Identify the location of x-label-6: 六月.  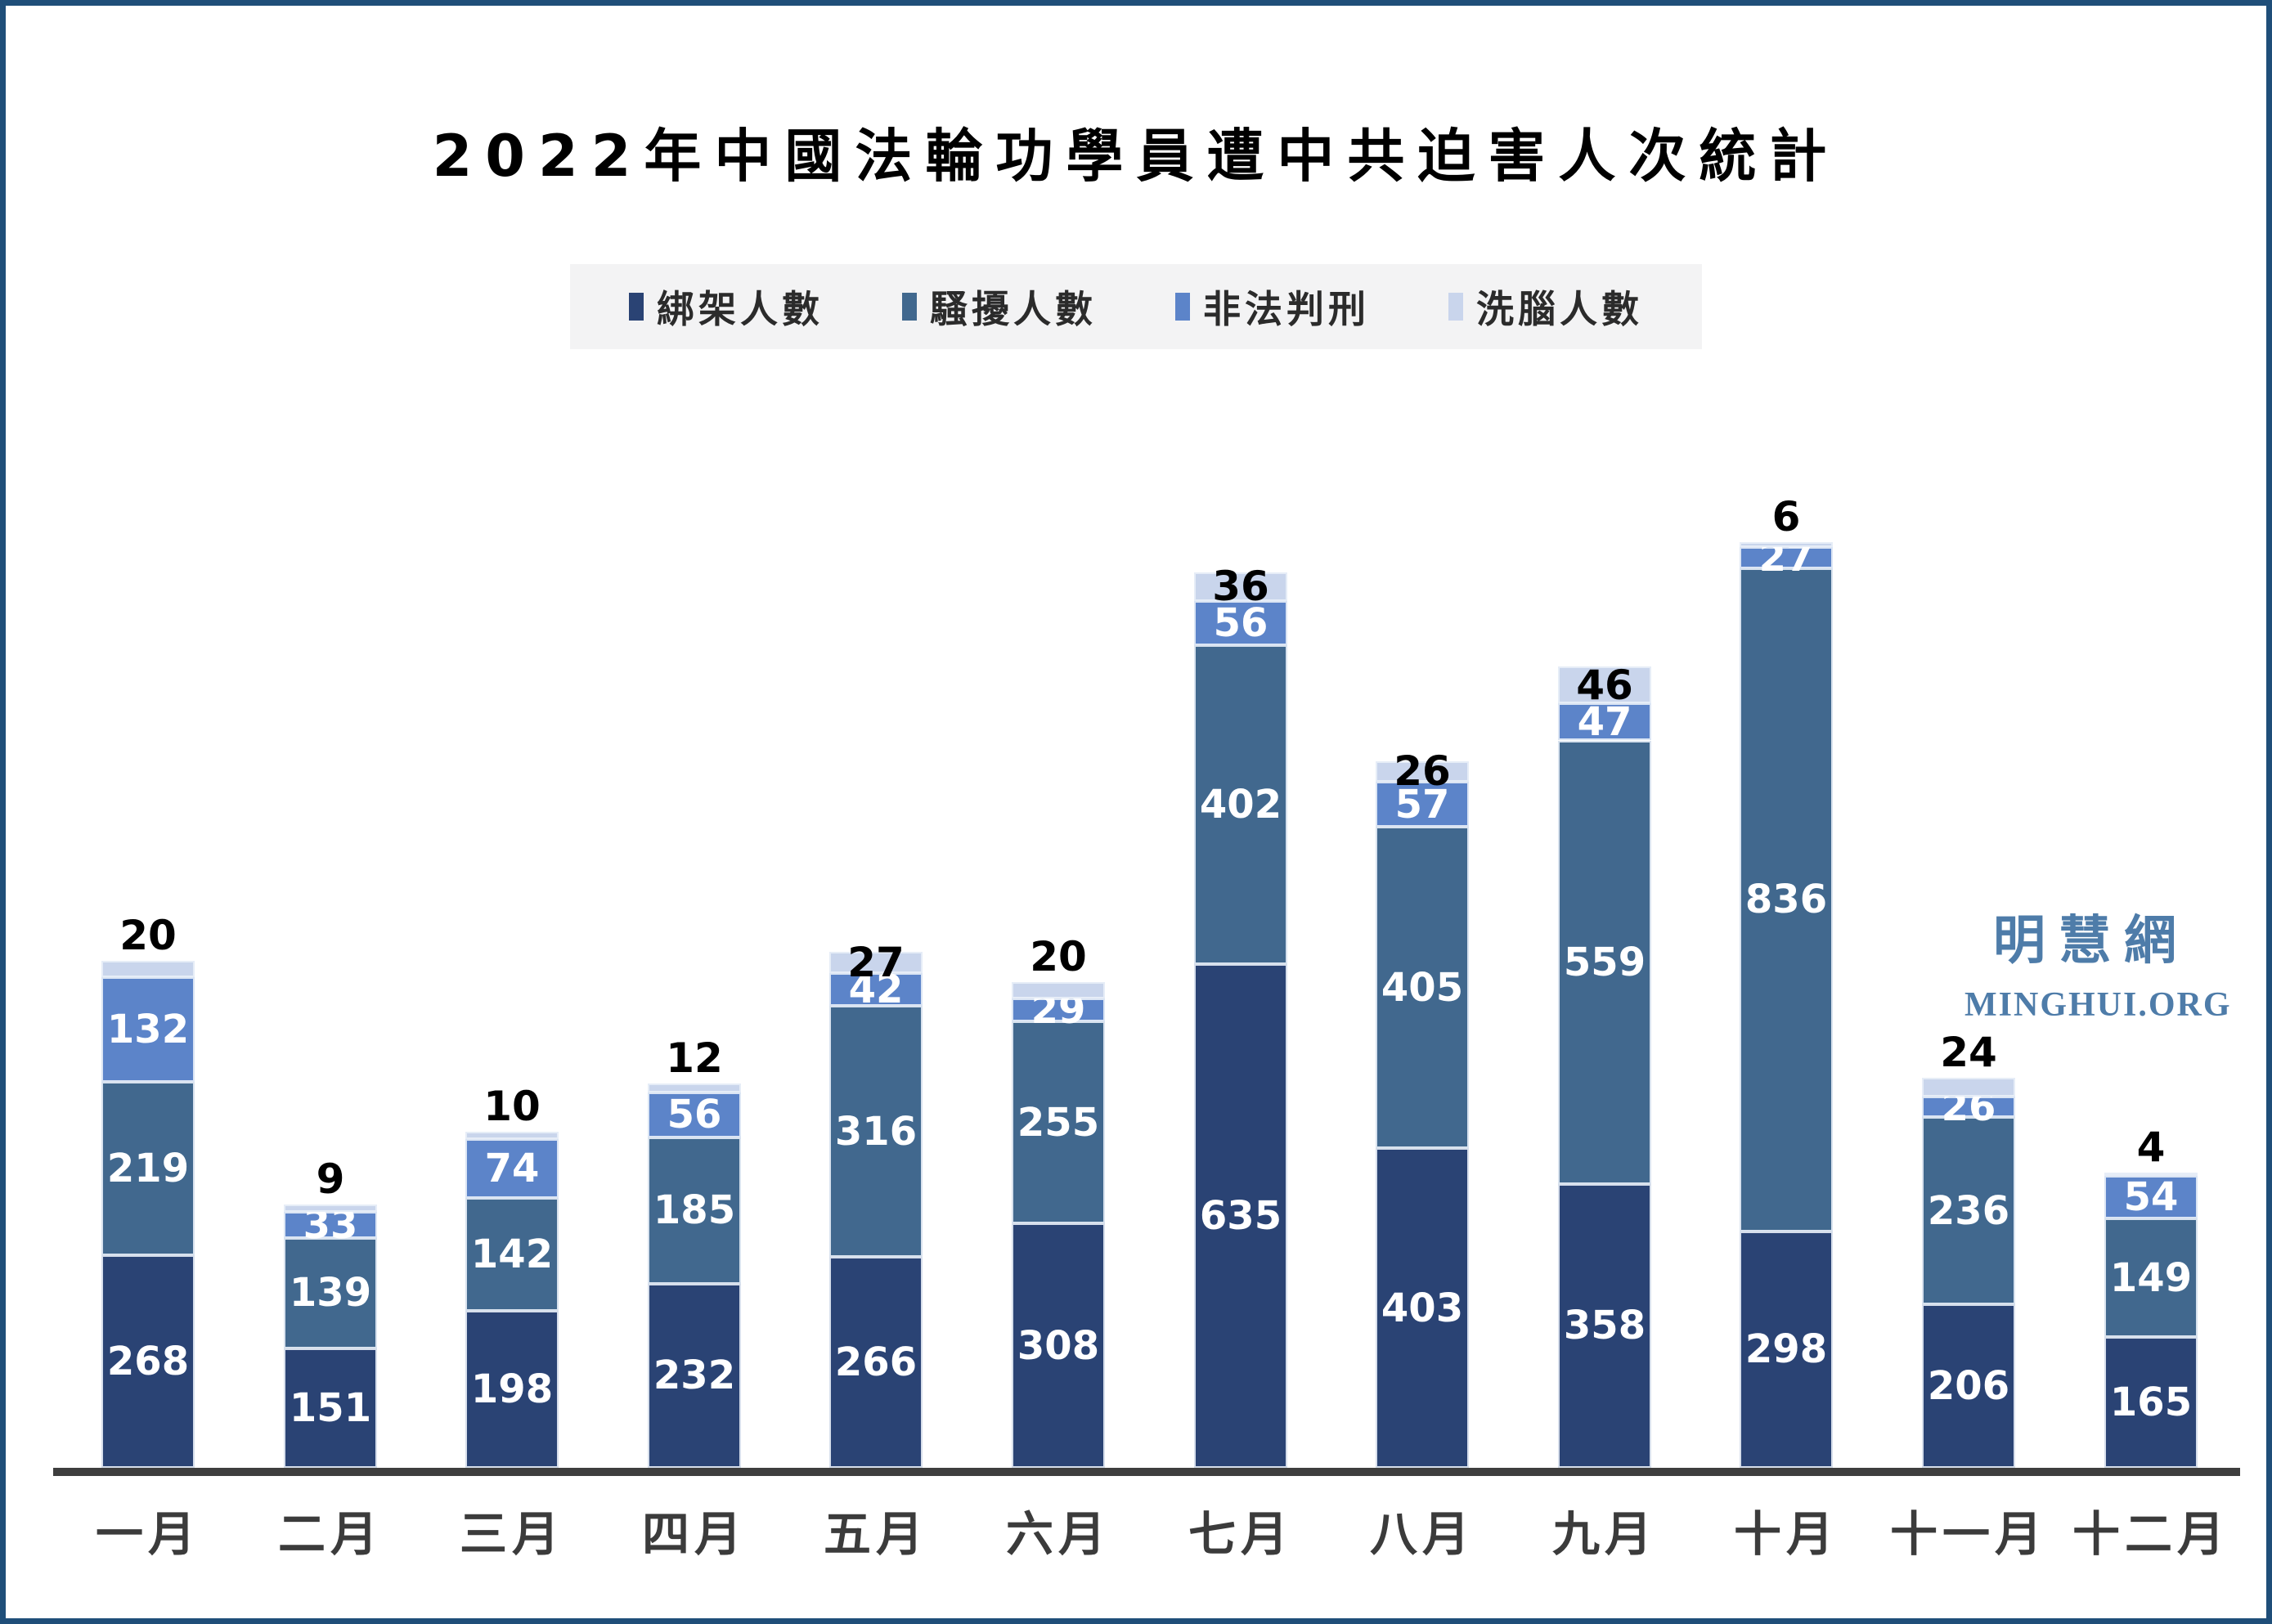
(1058, 1534).